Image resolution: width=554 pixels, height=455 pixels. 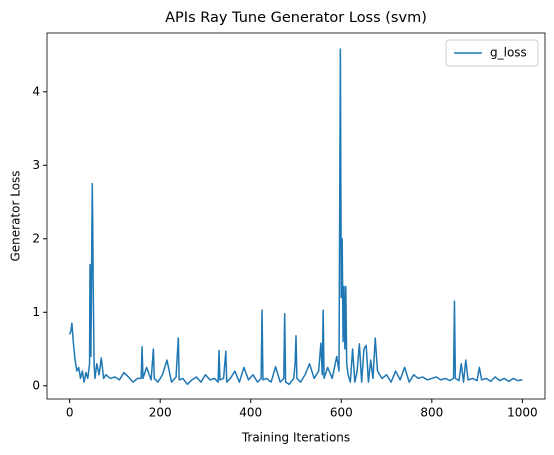 I want to click on y-tick-label: 4, so click(x=36, y=91).